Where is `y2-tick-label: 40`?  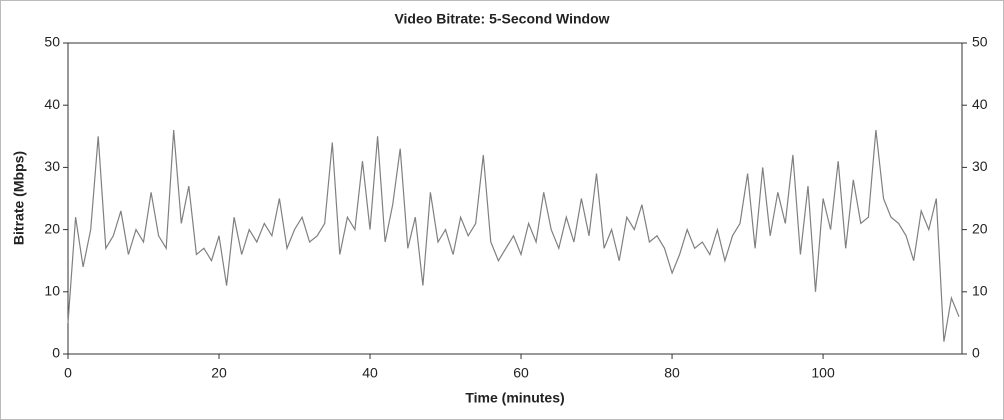
y2-tick-label: 40 is located at coordinates (980, 104).